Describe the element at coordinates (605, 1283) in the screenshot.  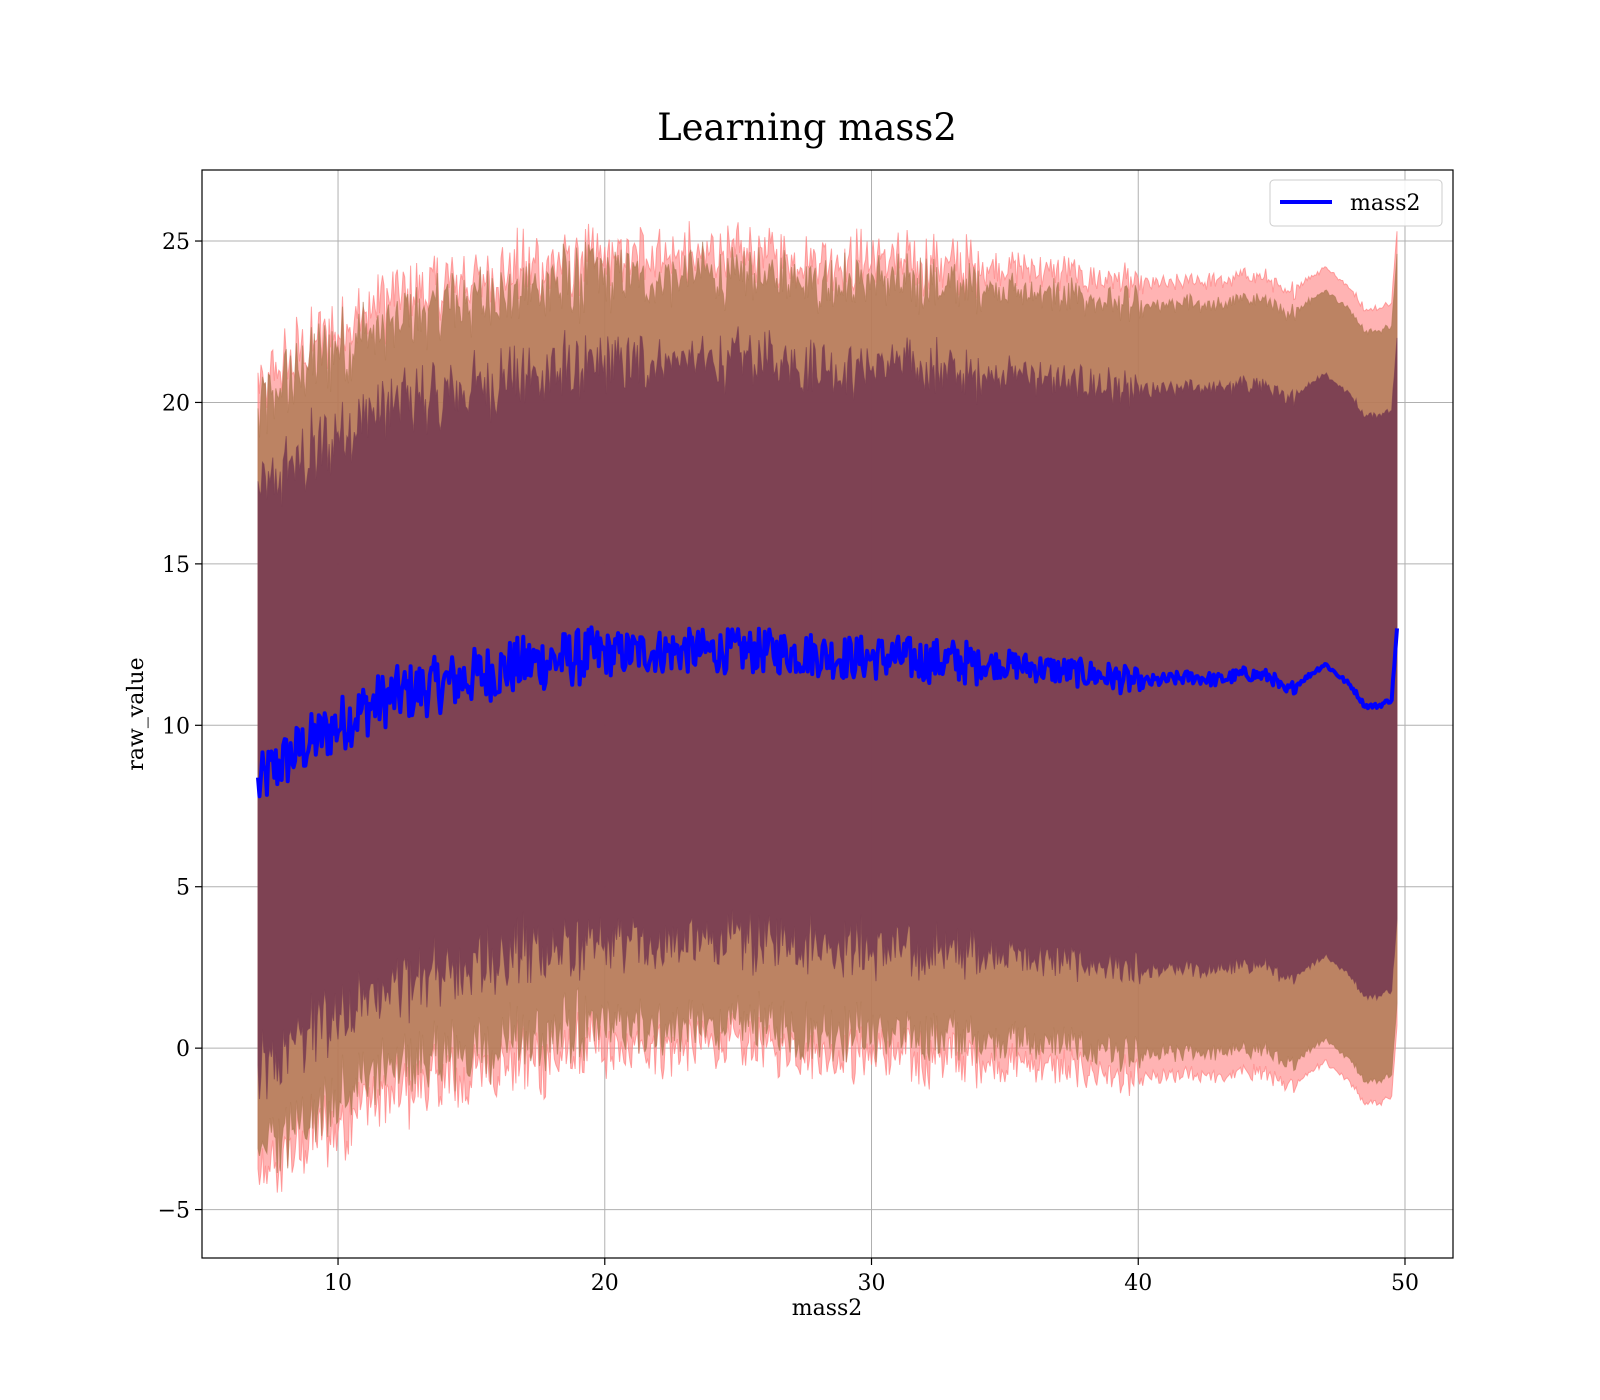
I see `x-tick-label: 20` at that location.